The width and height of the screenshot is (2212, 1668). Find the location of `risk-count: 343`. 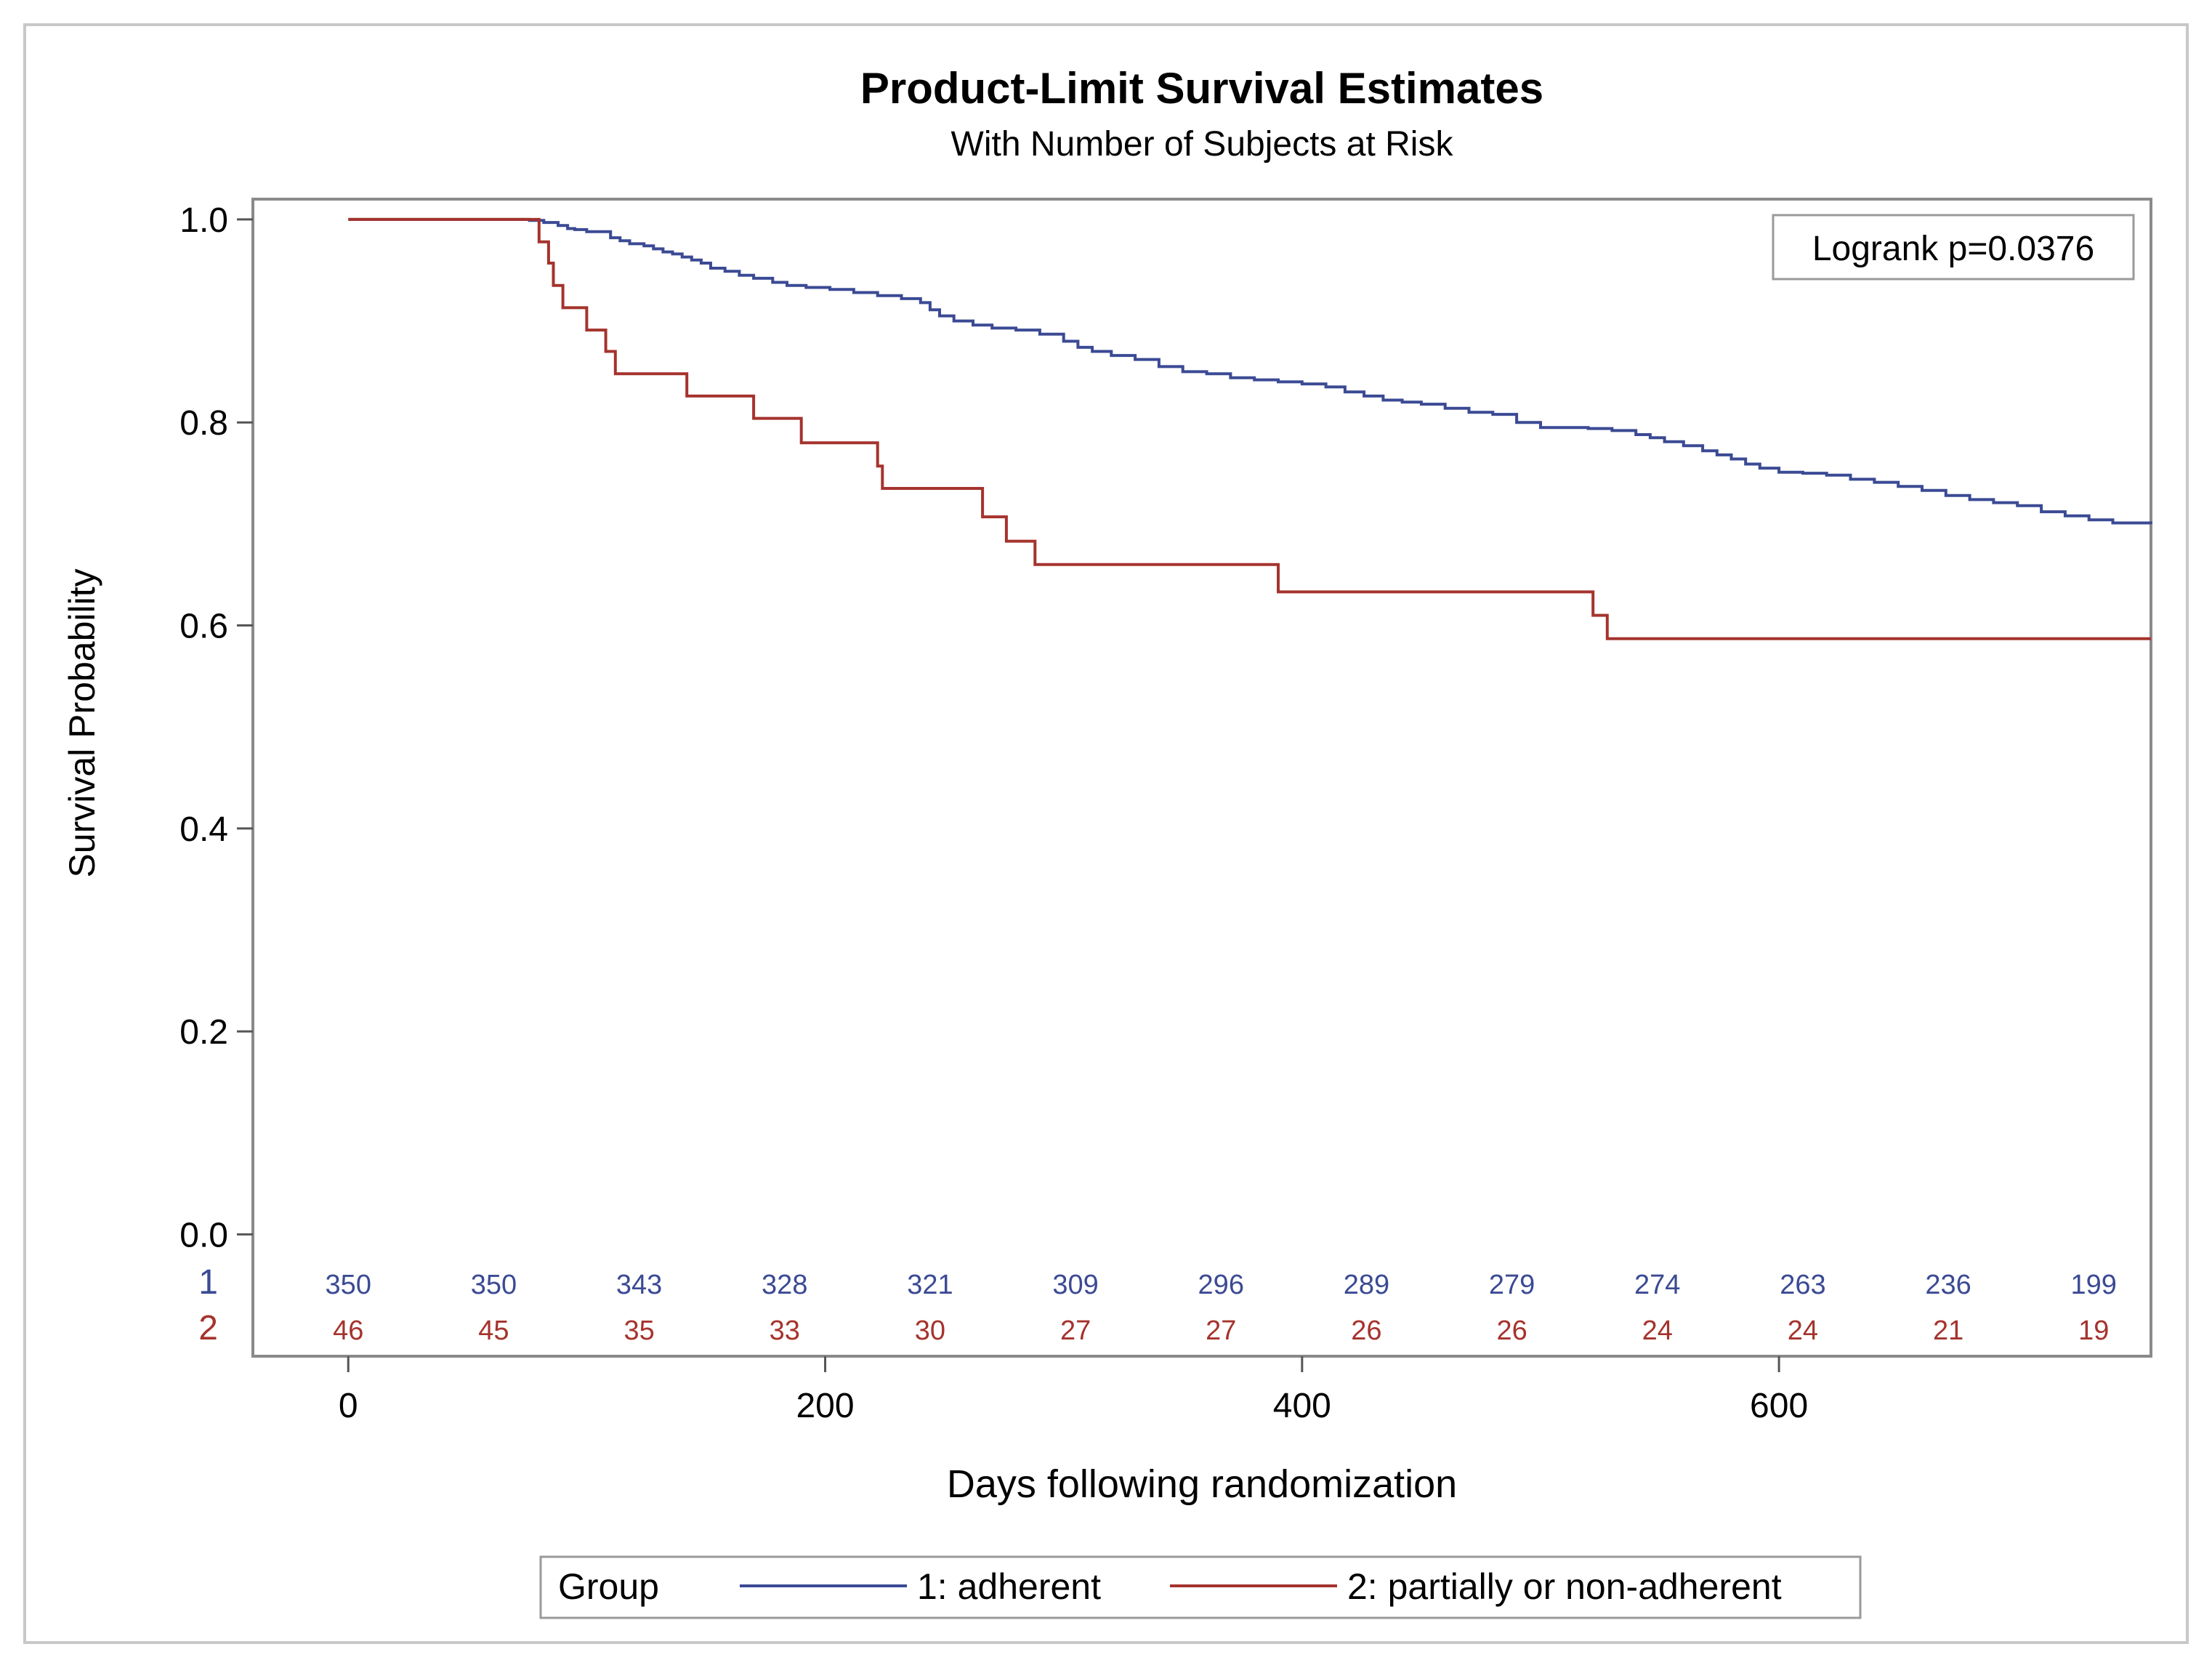

risk-count: 343 is located at coordinates (639, 1285).